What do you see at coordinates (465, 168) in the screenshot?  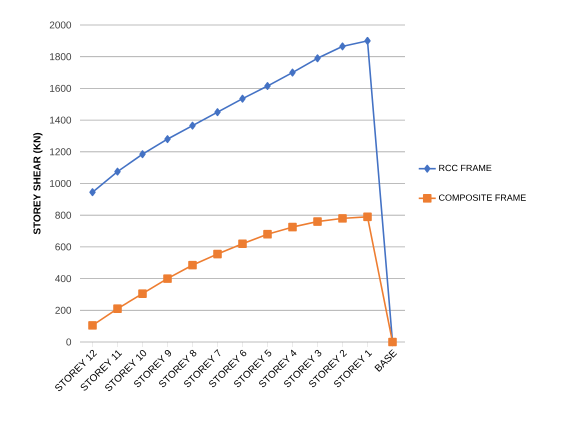 I see `legend-label: RCC FRAME` at bounding box center [465, 168].